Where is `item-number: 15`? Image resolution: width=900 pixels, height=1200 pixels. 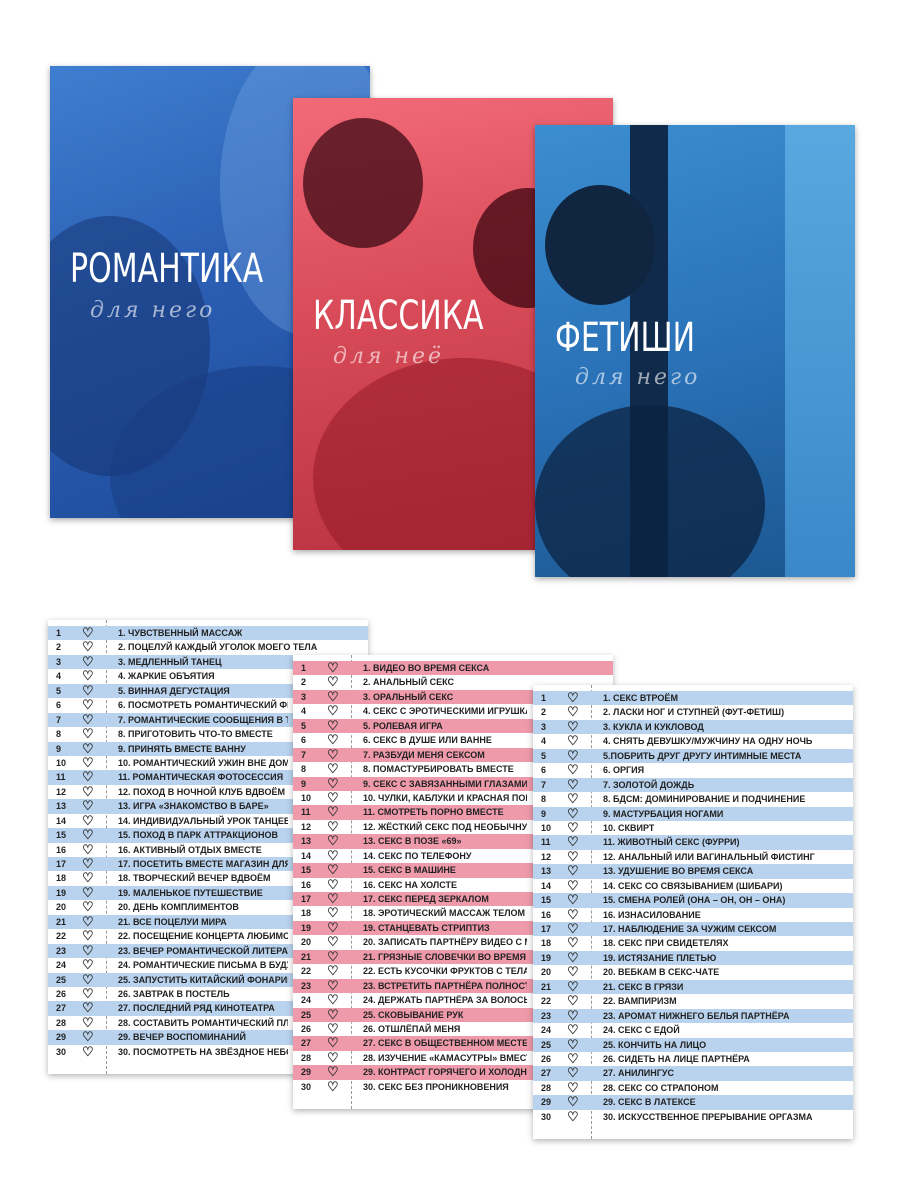
item-number: 15 is located at coordinates (306, 870).